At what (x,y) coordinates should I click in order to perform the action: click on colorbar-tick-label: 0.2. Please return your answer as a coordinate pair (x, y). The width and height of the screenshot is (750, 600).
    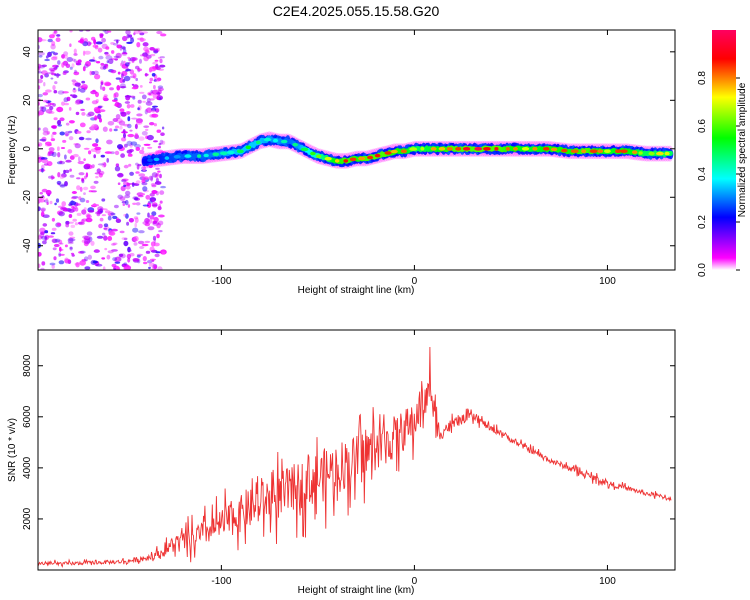
    Looking at the image, I should click on (702, 222).